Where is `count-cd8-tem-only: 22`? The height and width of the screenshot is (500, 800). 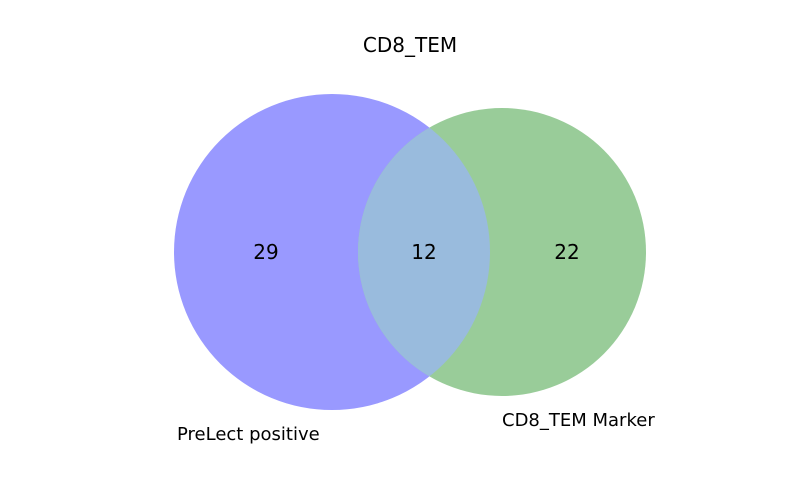 count-cd8-tem-only: 22 is located at coordinates (566, 252).